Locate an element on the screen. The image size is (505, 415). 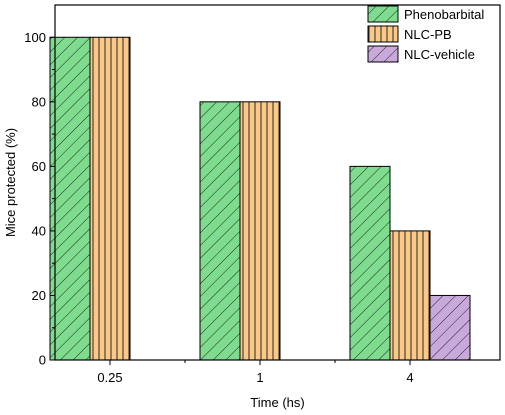
legend-label: NLC-PB is located at coordinates (428, 34).